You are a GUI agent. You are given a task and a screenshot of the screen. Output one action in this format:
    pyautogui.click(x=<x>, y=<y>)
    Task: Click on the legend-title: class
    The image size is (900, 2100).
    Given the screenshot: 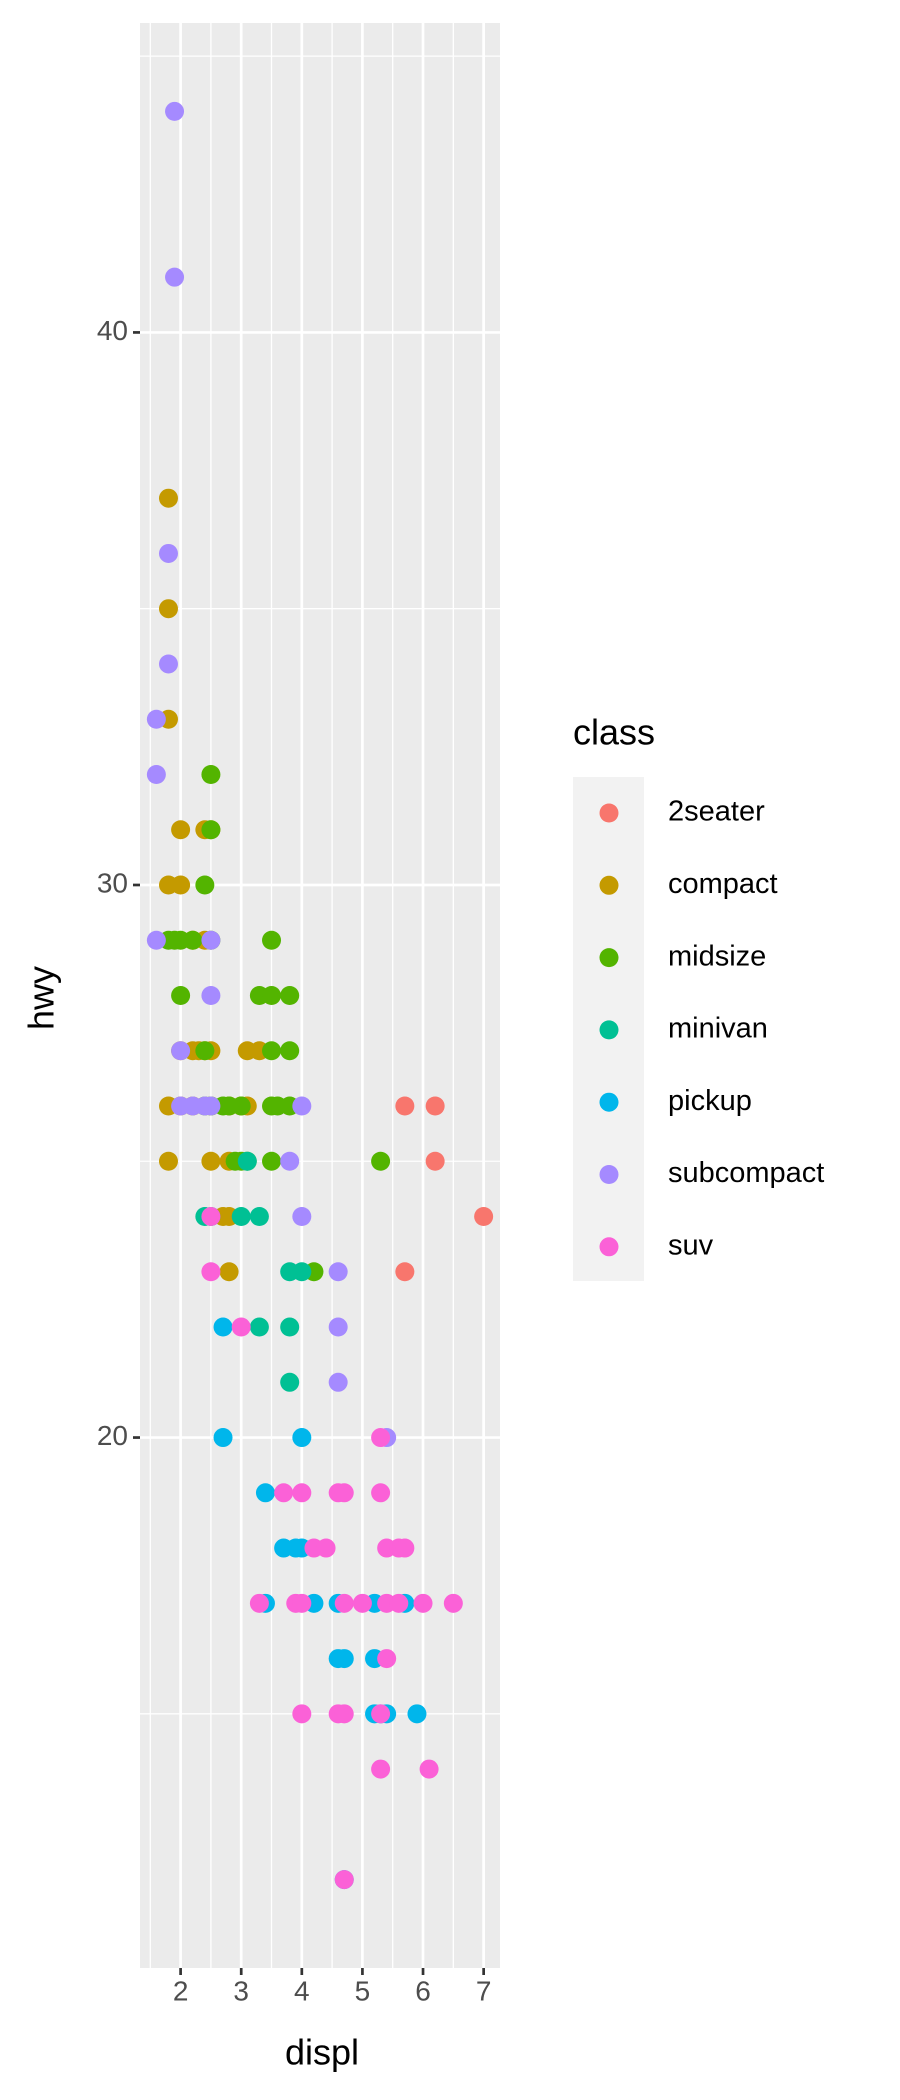 What is the action you would take?
    pyautogui.click(x=614, y=732)
    